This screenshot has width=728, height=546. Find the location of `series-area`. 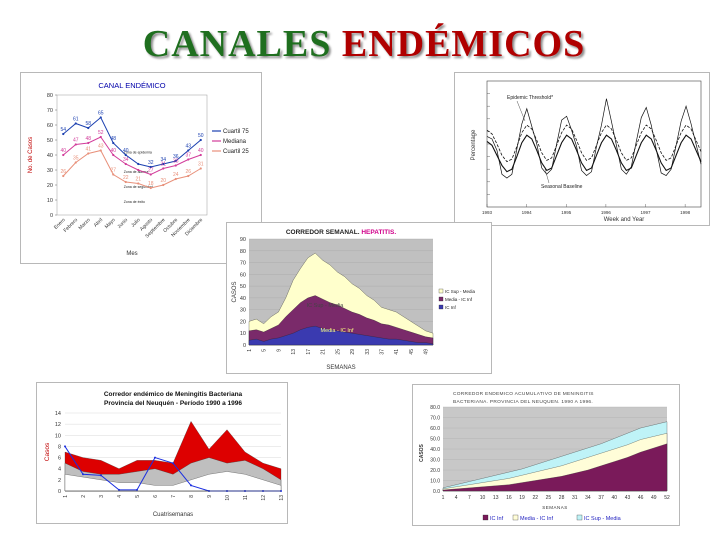

series-area is located at coordinates (341, 336).